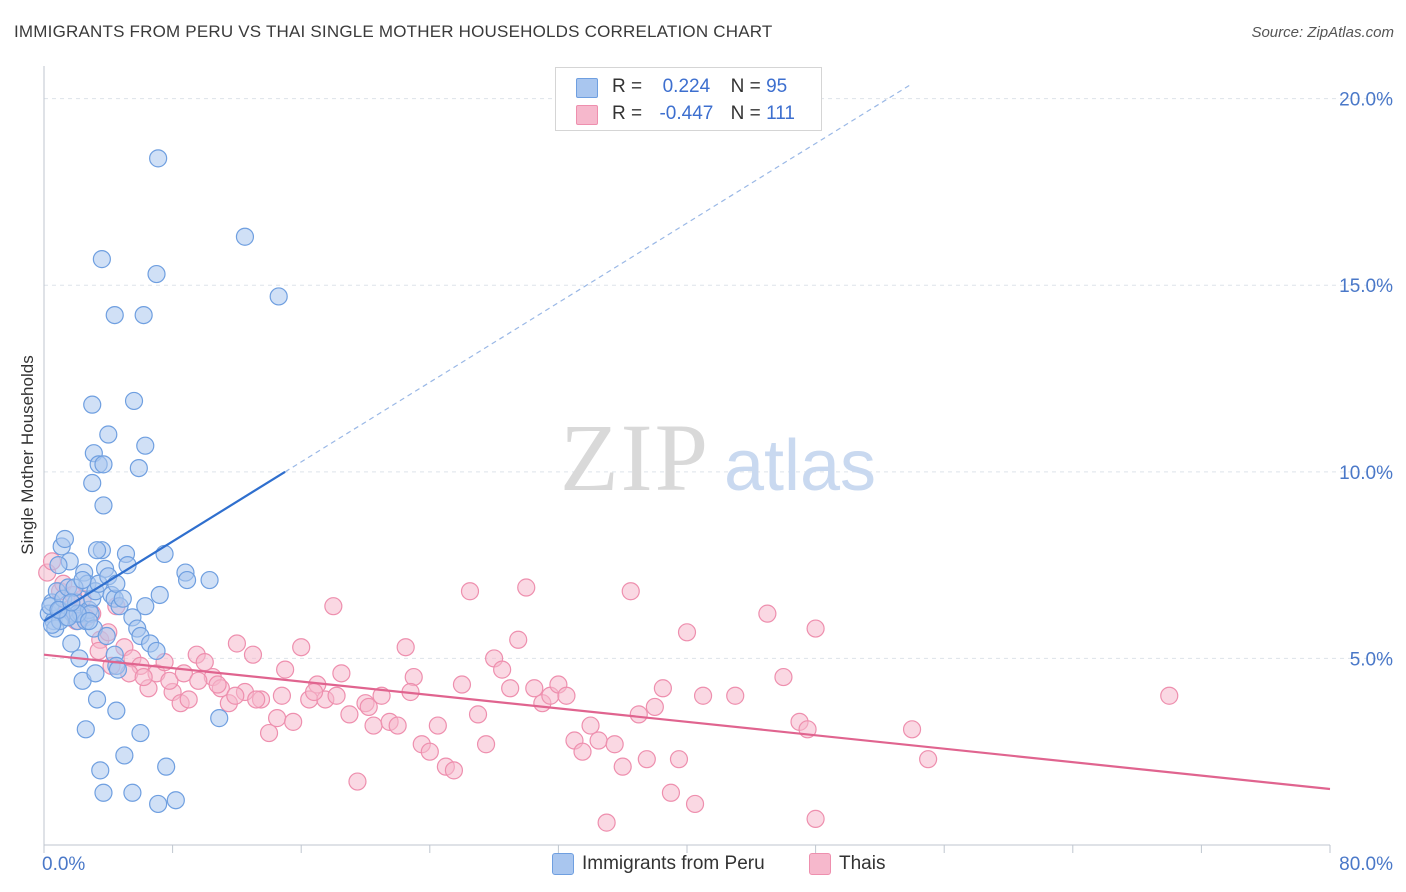 The width and height of the screenshot is (1406, 892). Describe the element at coordinates (1322, 32) in the screenshot. I see `source-label: Source: ZipAtlas.com` at that location.